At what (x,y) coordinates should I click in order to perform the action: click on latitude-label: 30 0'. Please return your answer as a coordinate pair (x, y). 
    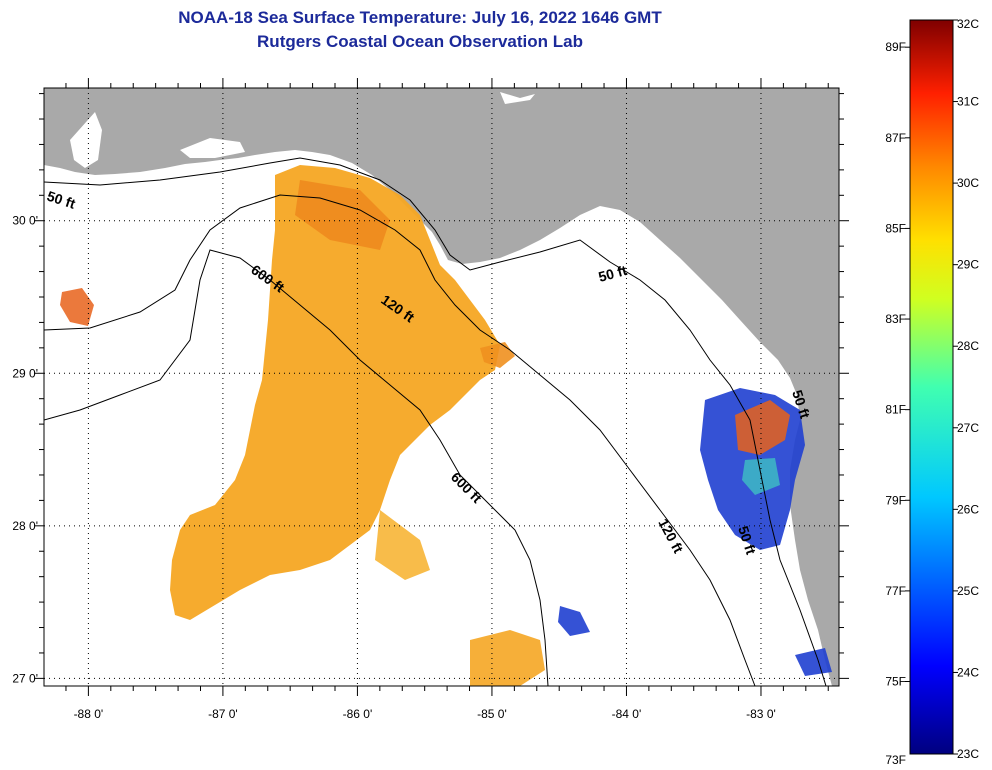
    Looking at the image, I should click on (25, 221).